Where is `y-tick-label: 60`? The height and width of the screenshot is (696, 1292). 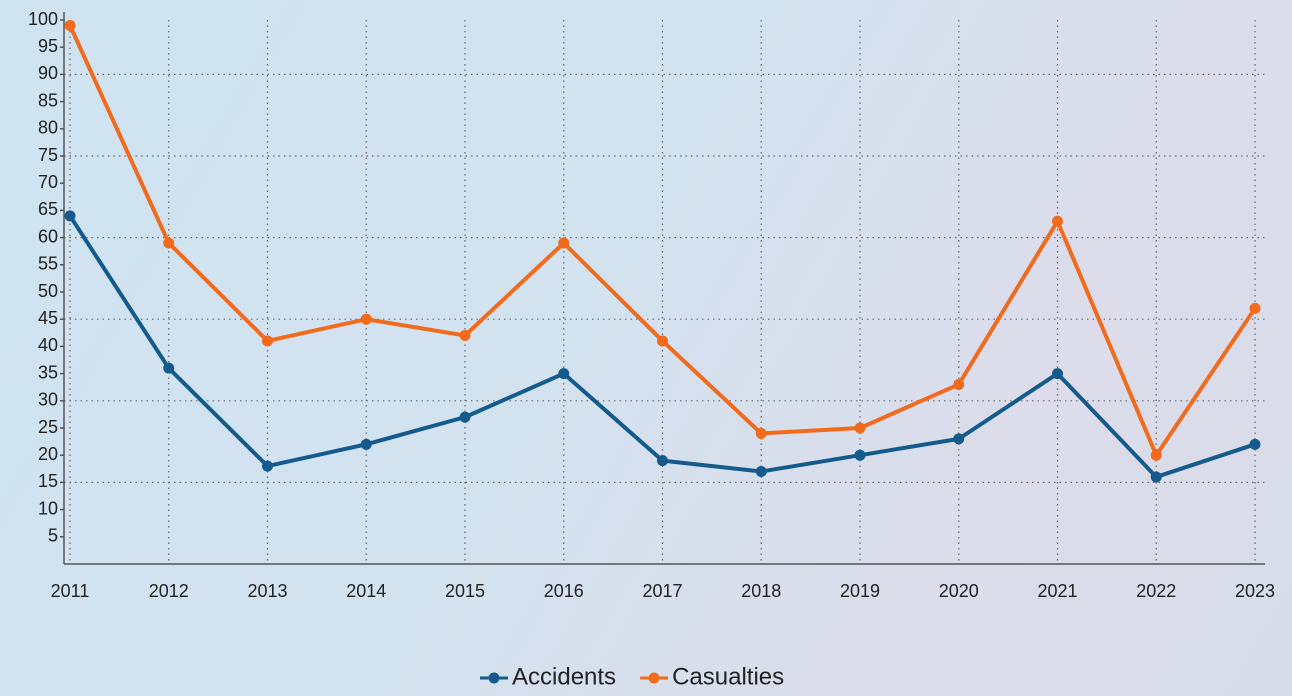
y-tick-label: 60 is located at coordinates (48, 236).